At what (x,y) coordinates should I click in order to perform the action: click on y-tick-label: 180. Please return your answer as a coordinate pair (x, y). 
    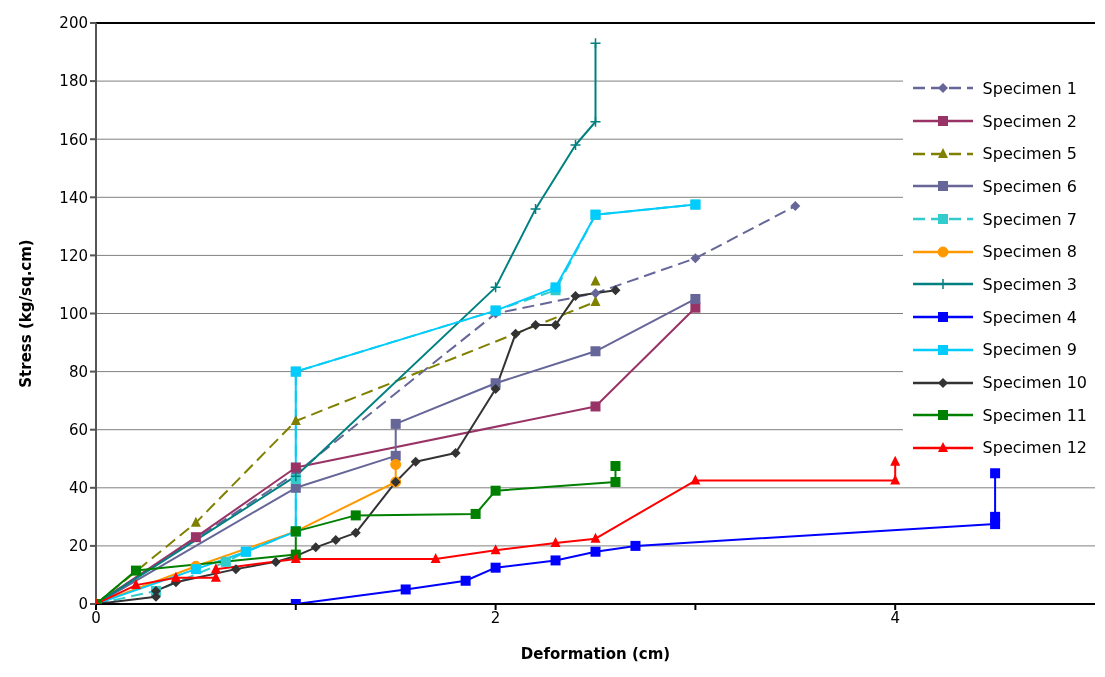
    Looking at the image, I should click on (73, 81).